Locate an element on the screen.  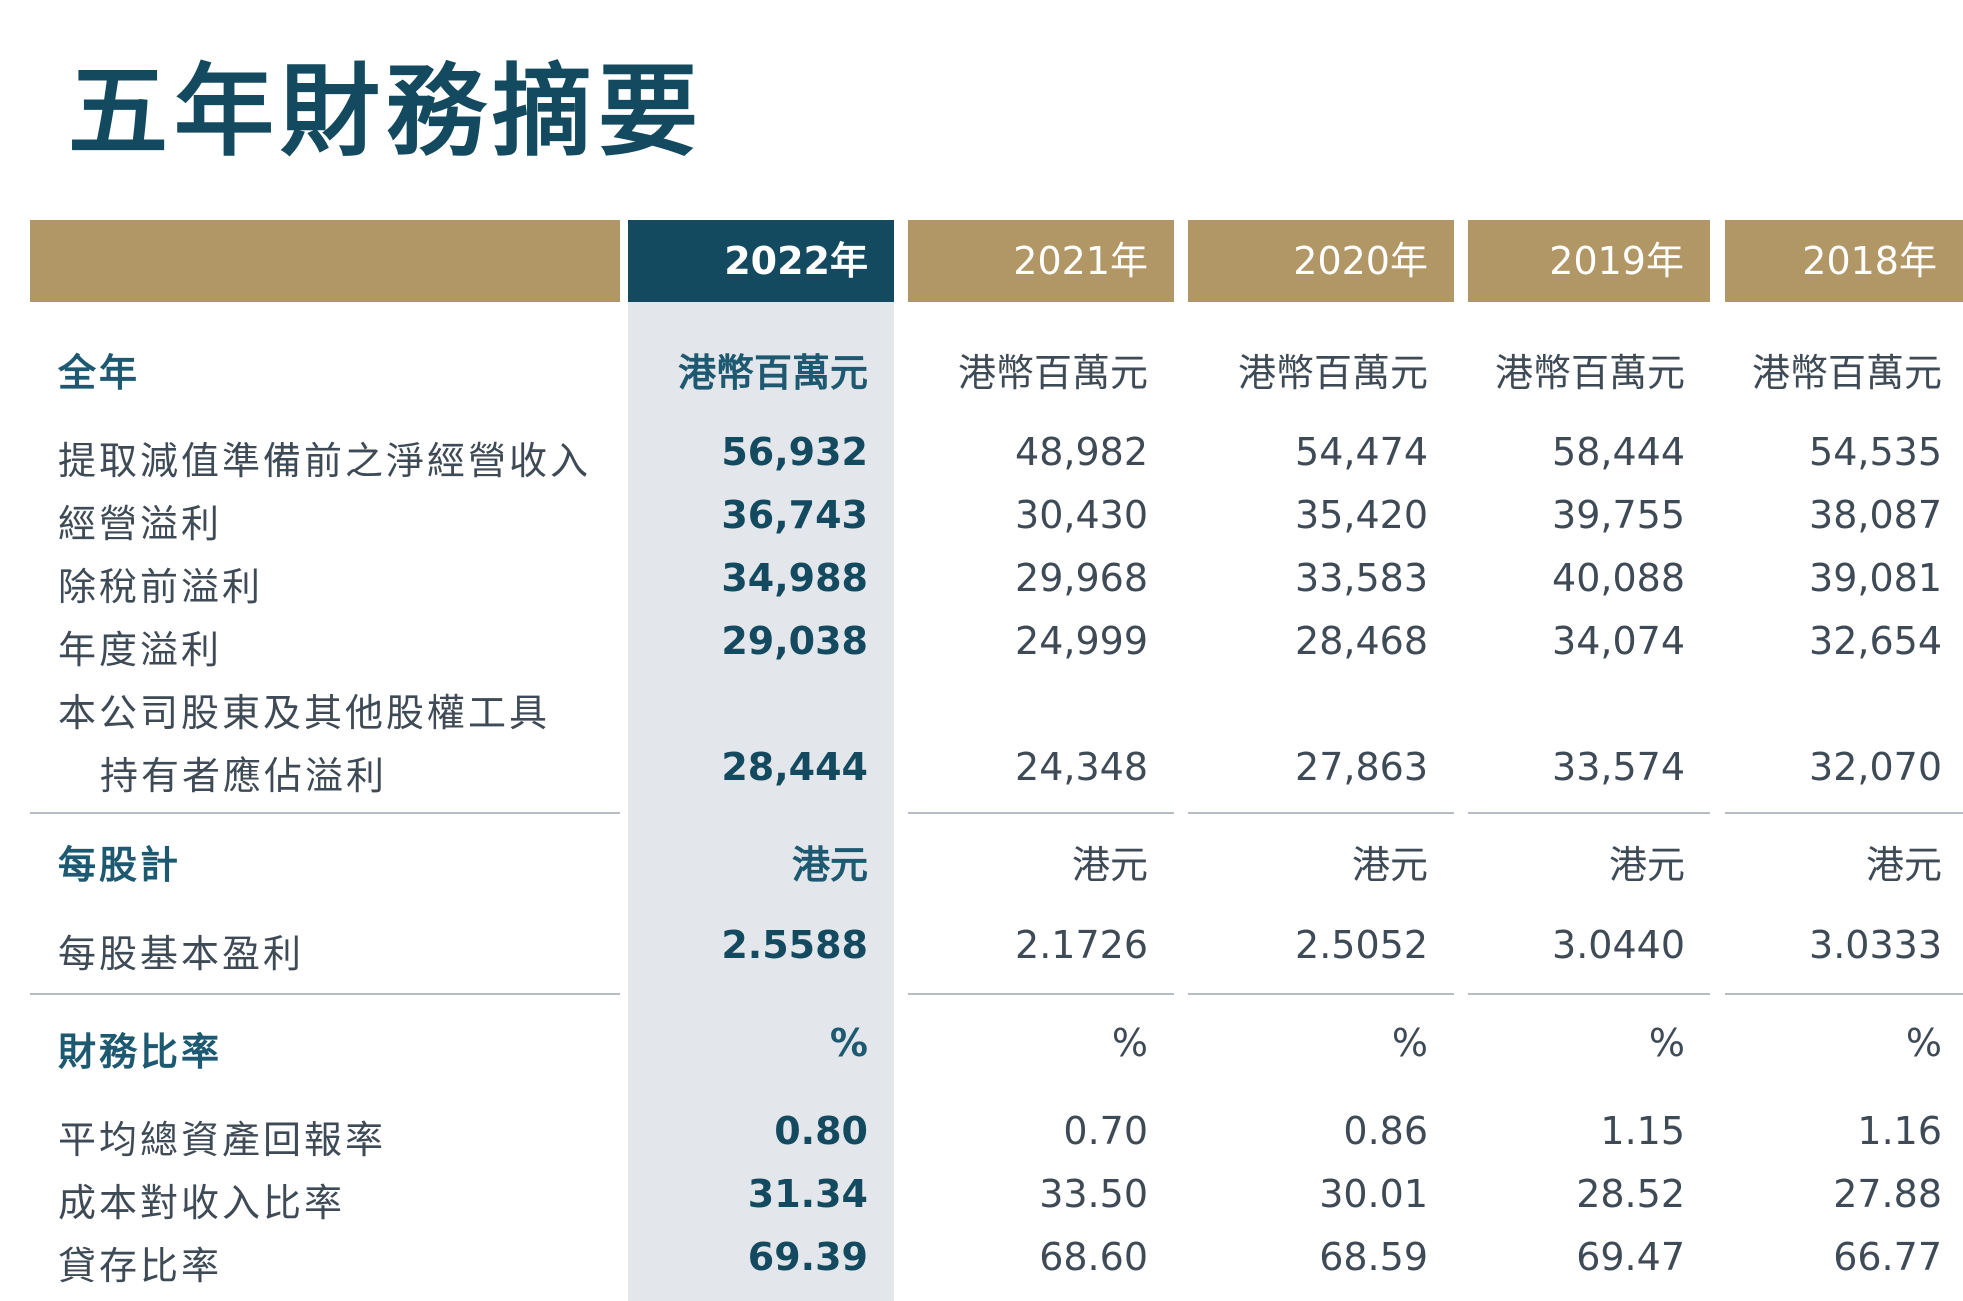
value-cell: 0.80 is located at coordinates (821, 1131).